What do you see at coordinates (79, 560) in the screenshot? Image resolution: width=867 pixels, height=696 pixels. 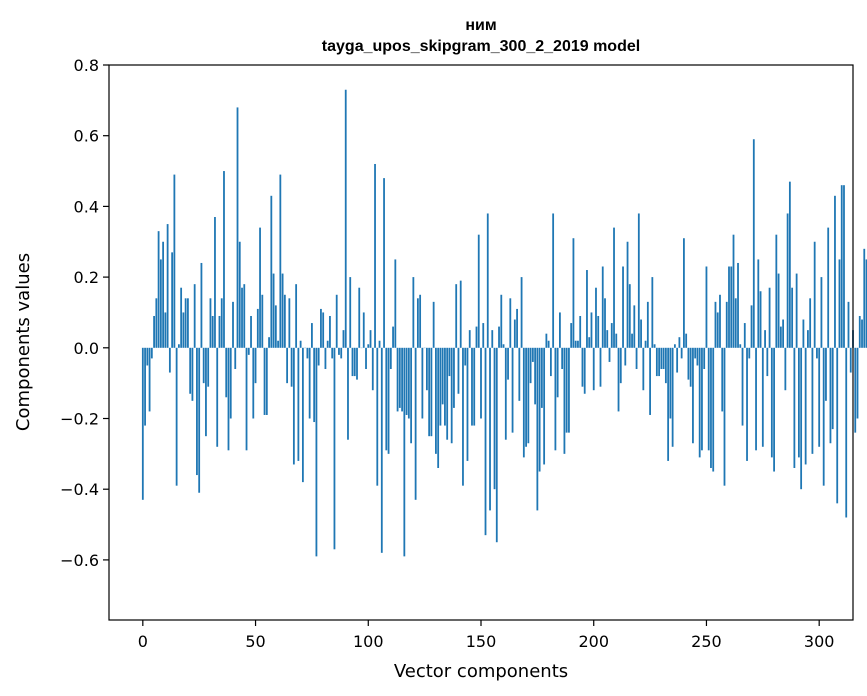 I see `y-tick-label: −0.6` at bounding box center [79, 560].